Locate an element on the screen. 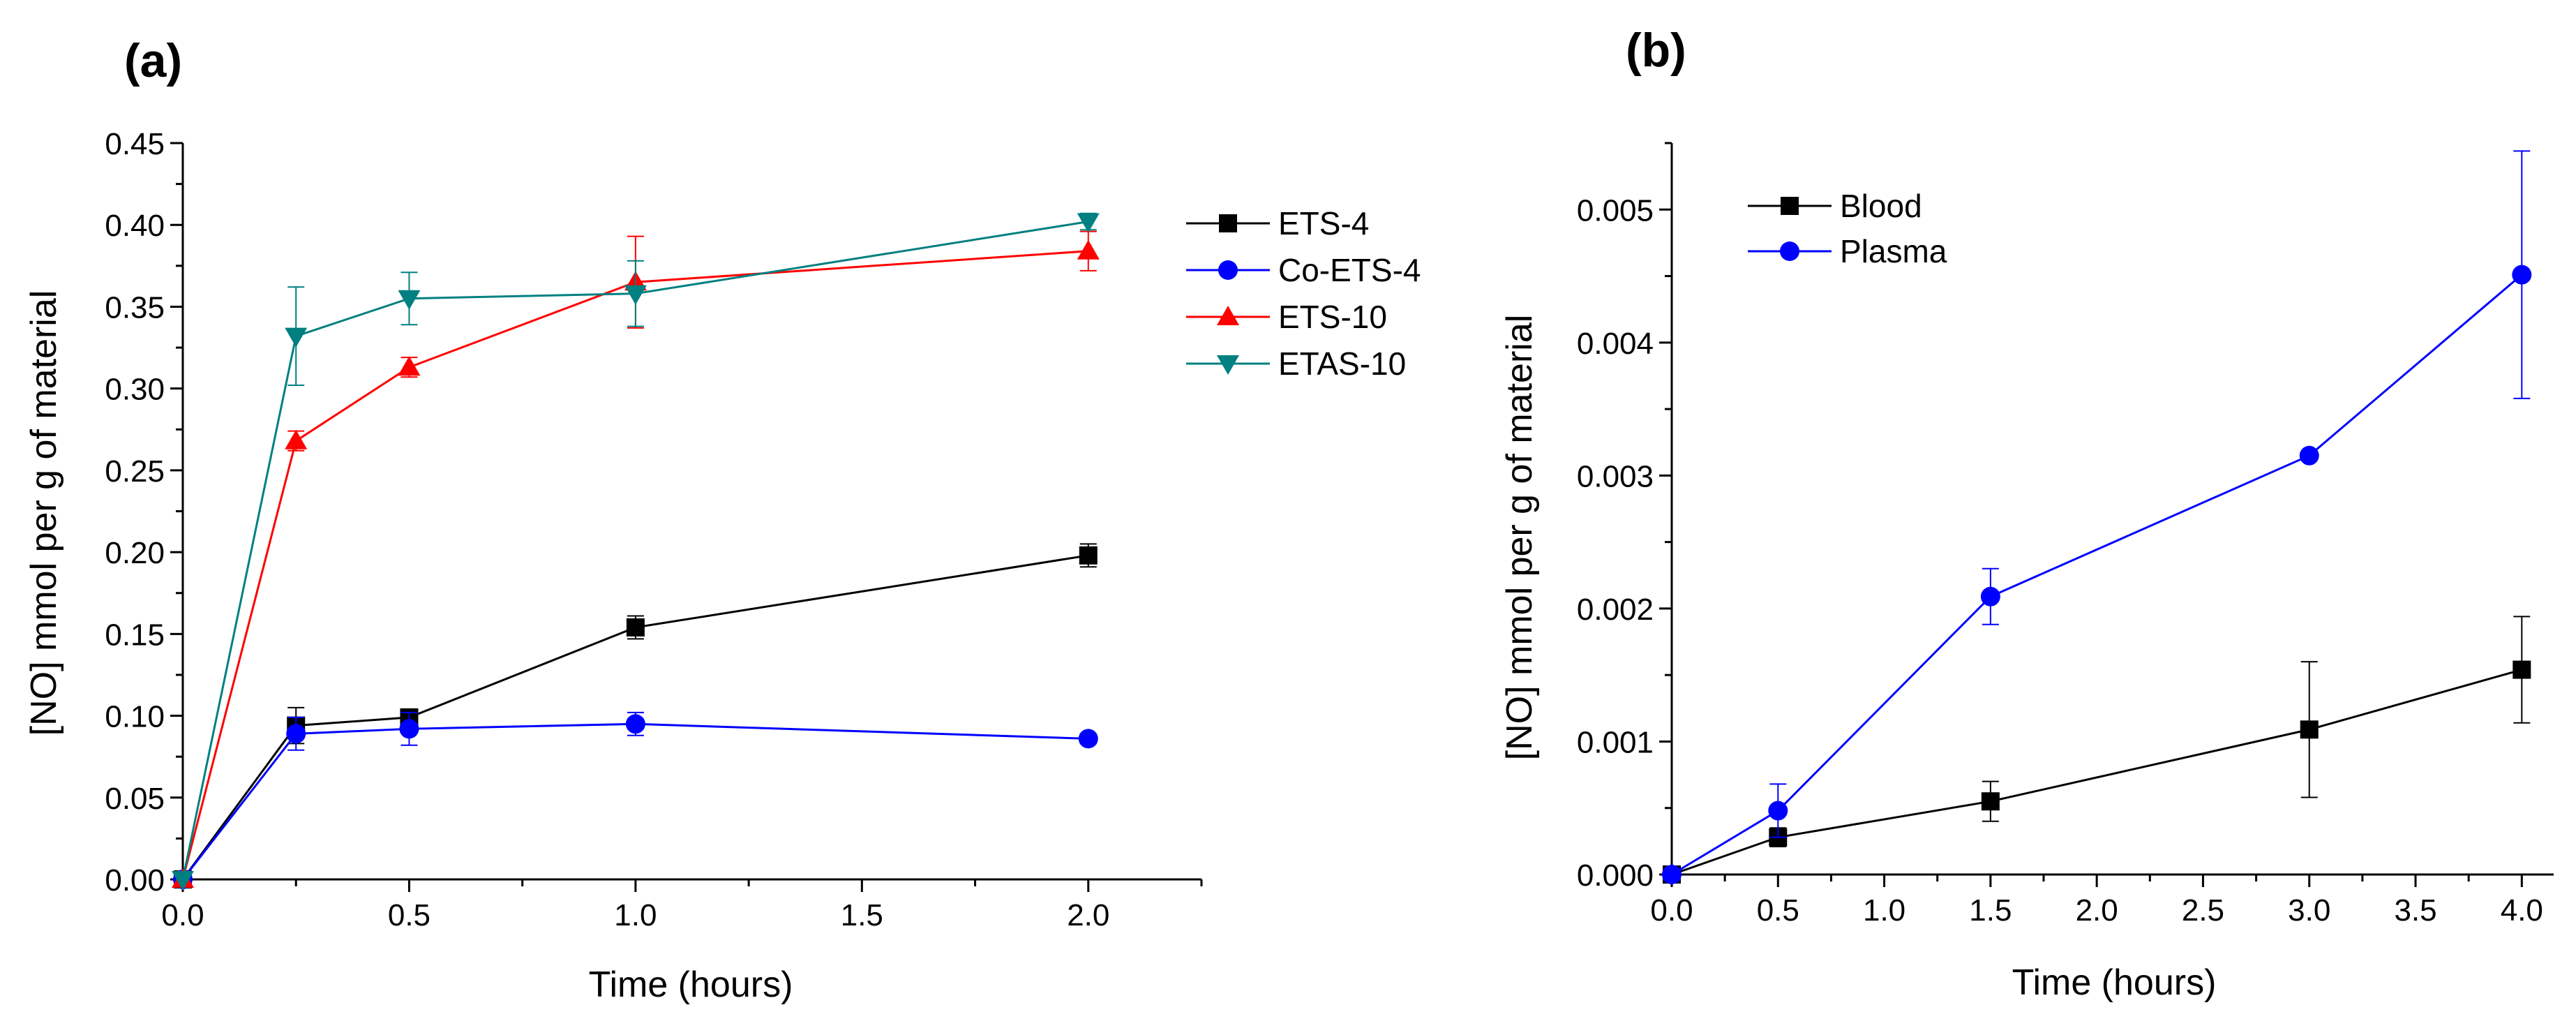  legend-label: ETAS-10 is located at coordinates (1342, 363).